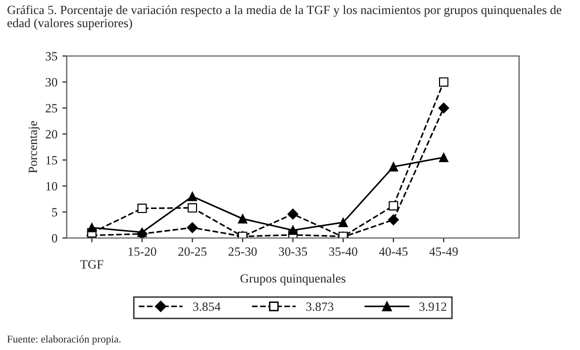 The width and height of the screenshot is (580, 350). I want to click on y-tick-label: 15, so click(52, 160).